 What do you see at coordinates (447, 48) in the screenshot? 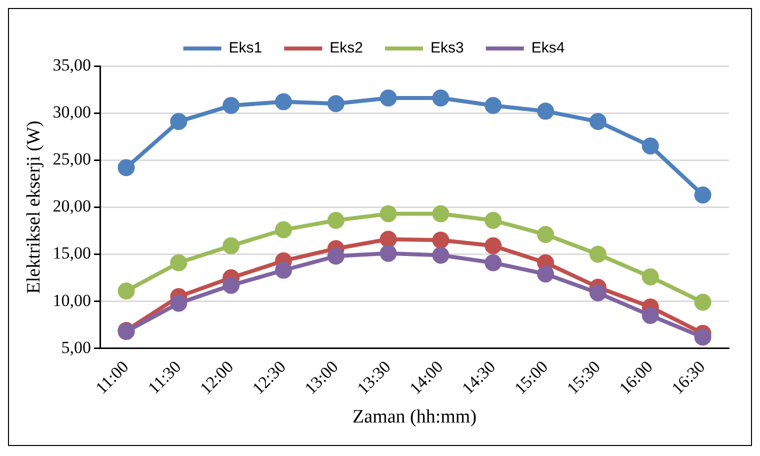
I see `legend-label: Eks3` at bounding box center [447, 48].